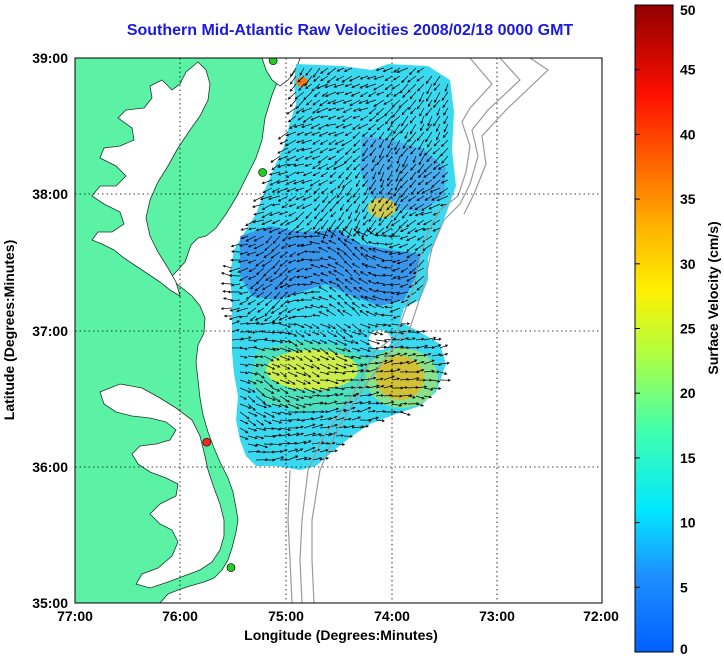 This screenshot has width=724, height=659. What do you see at coordinates (50, 58) in the screenshot?
I see `y-tick-label: 39:00` at bounding box center [50, 58].